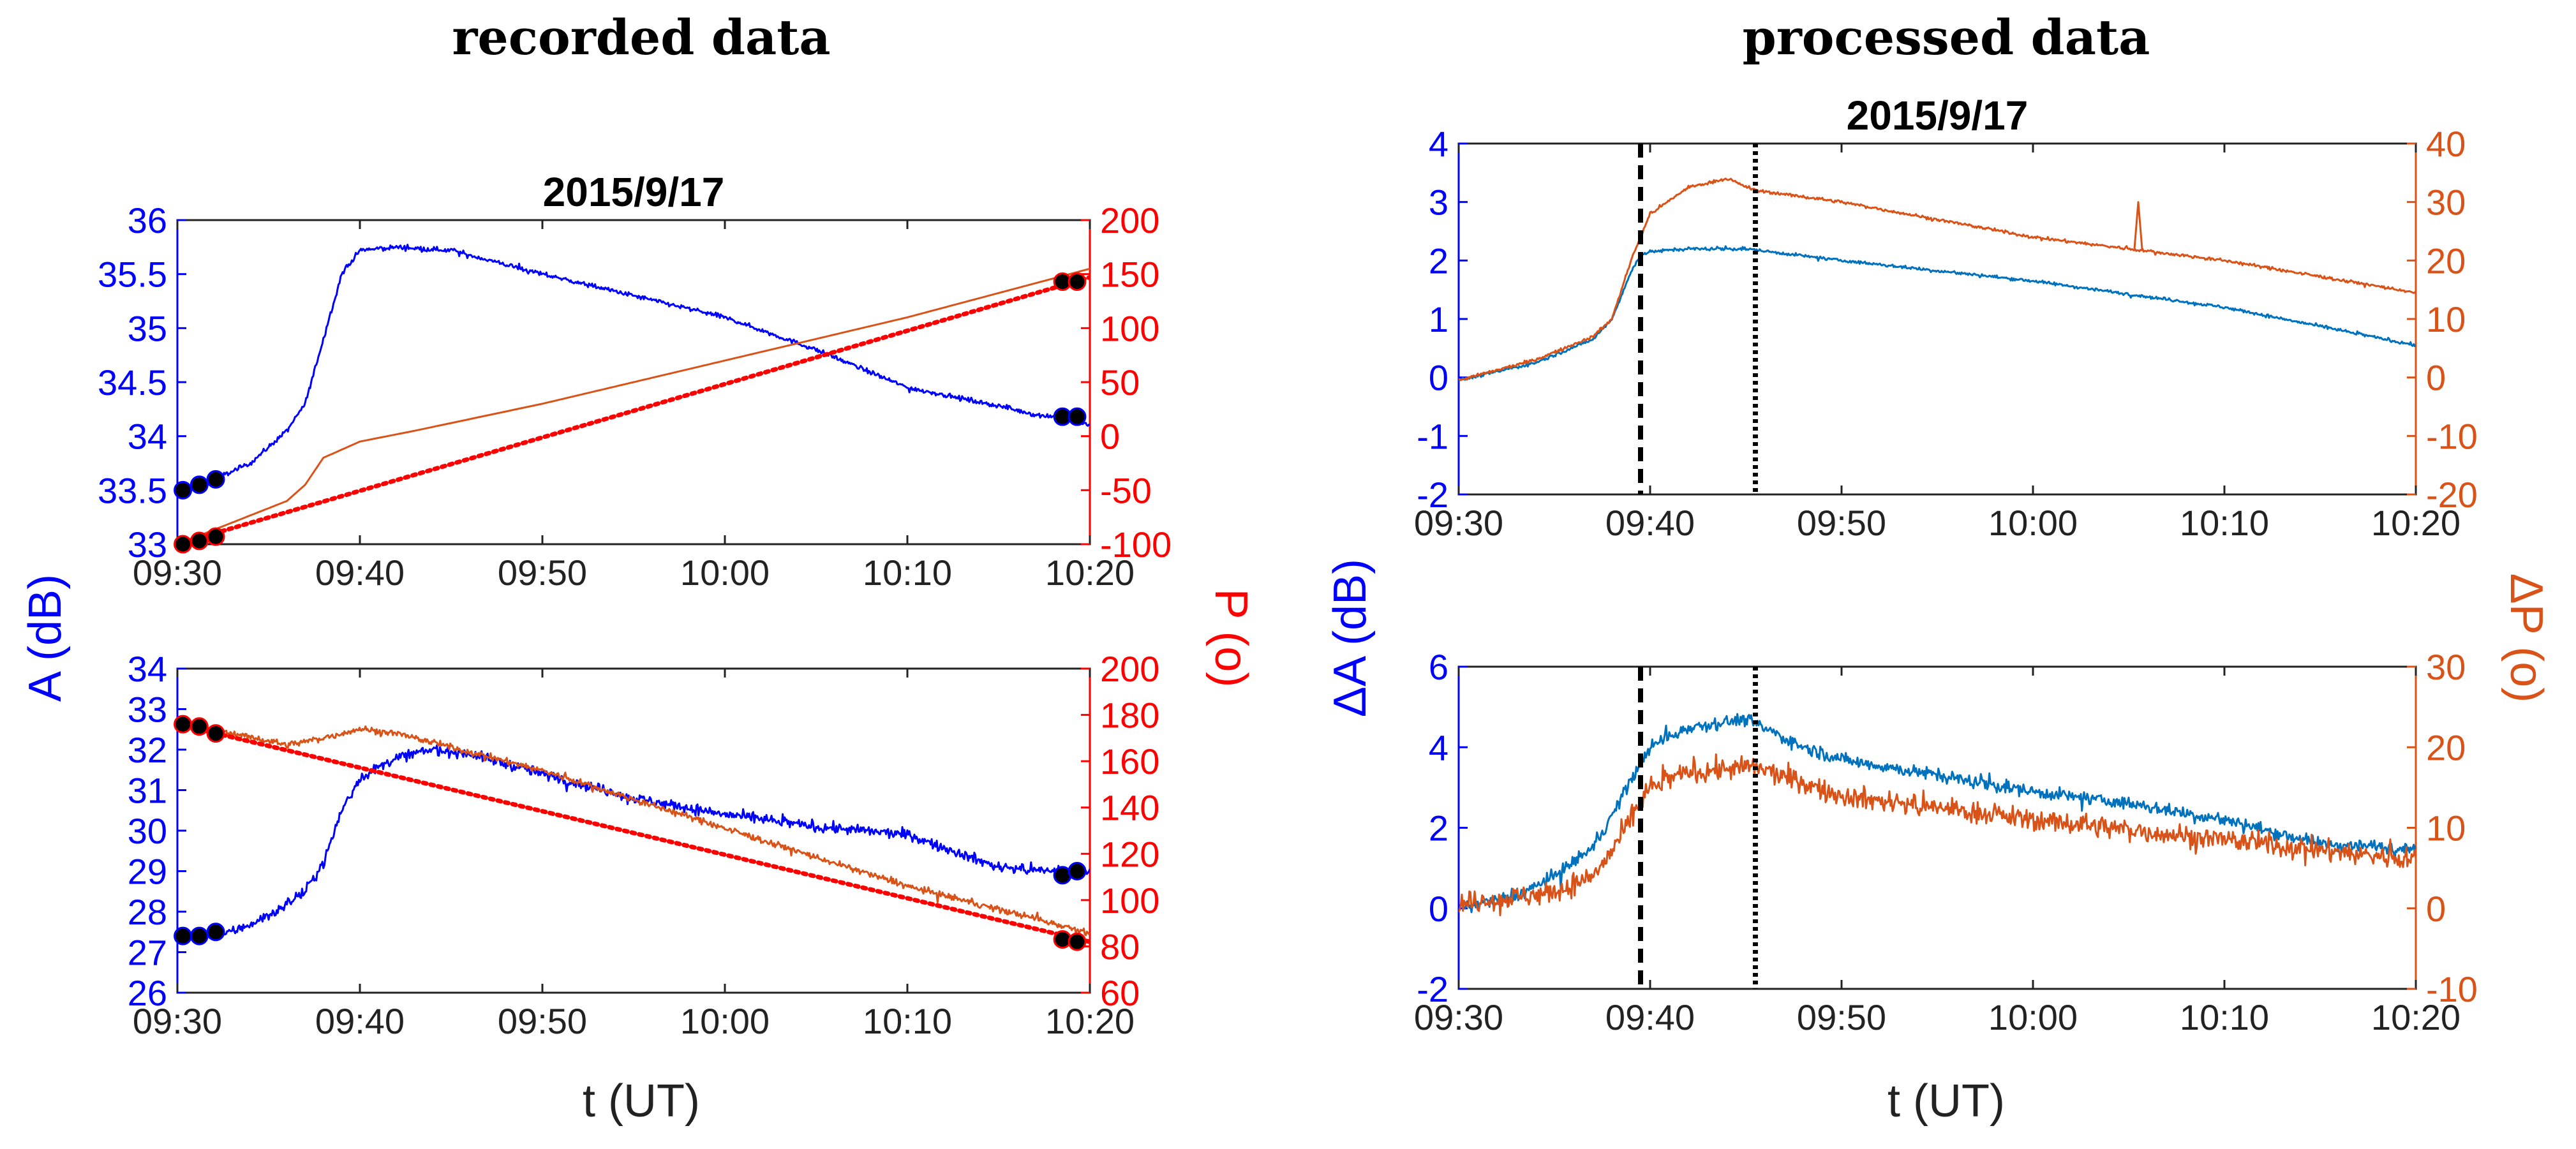 Image resolution: width=2576 pixels, height=1149 pixels. What do you see at coordinates (1438, 144) in the screenshot?
I see `processed_top-ytick-left-label: 4` at bounding box center [1438, 144].